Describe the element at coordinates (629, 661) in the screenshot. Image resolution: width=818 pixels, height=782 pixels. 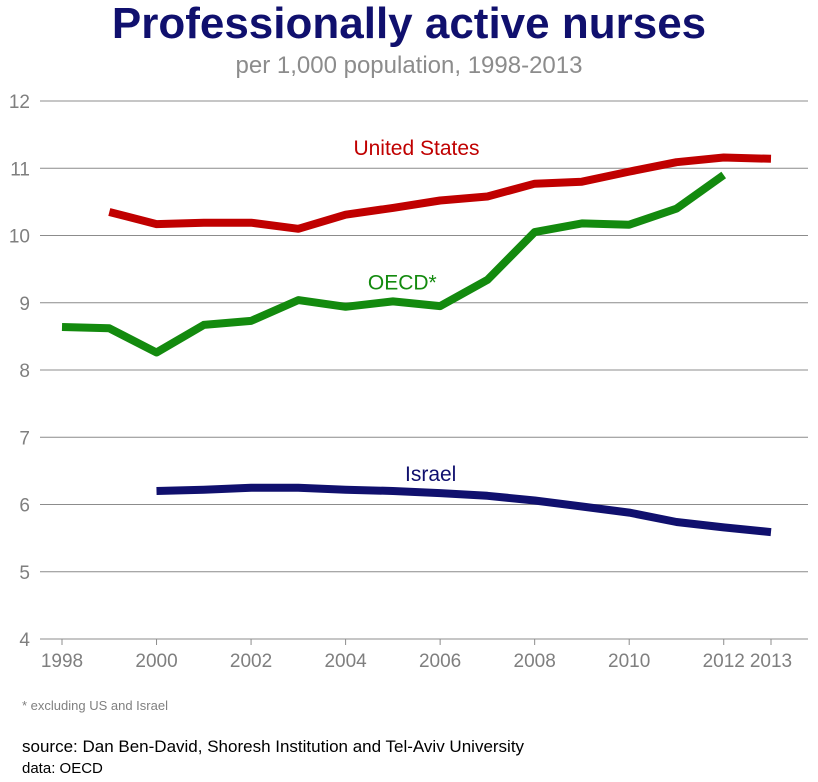
I see `x-tick-label: 2010` at that location.